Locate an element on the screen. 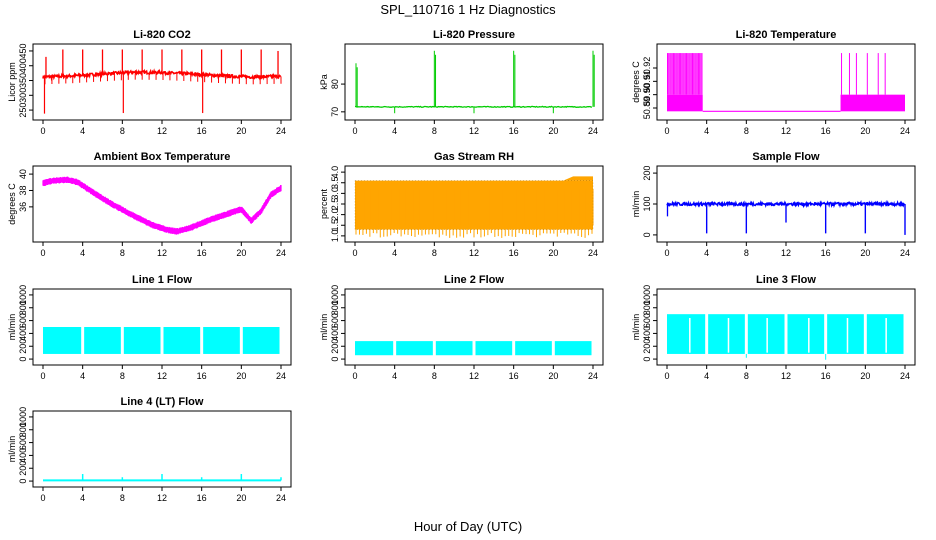 This screenshot has height=540, width=936. y-axis-label-line1: ml/min is located at coordinates (12, 327).